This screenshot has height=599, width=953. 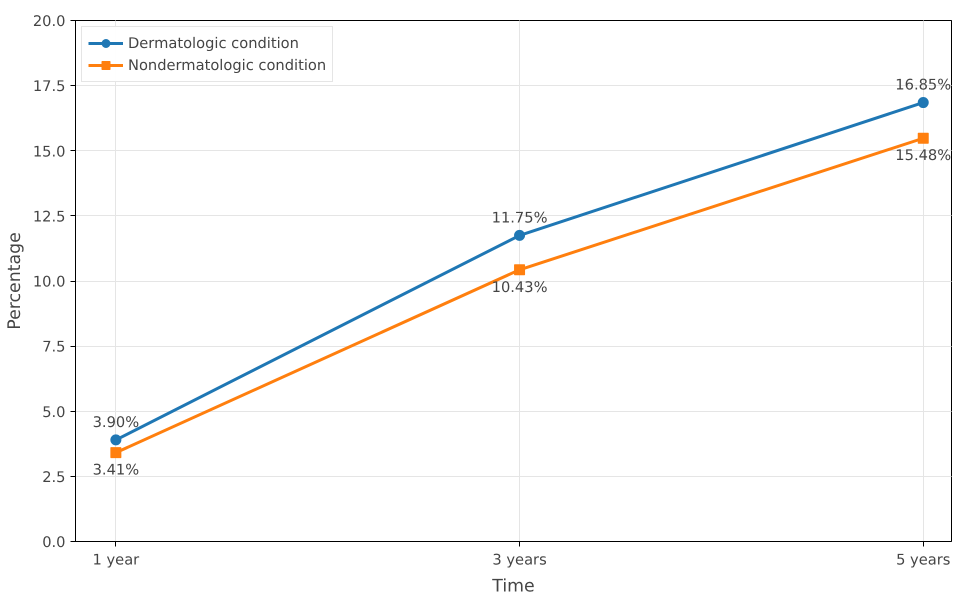 I want to click on x-axis-title: Time, so click(x=513, y=586).